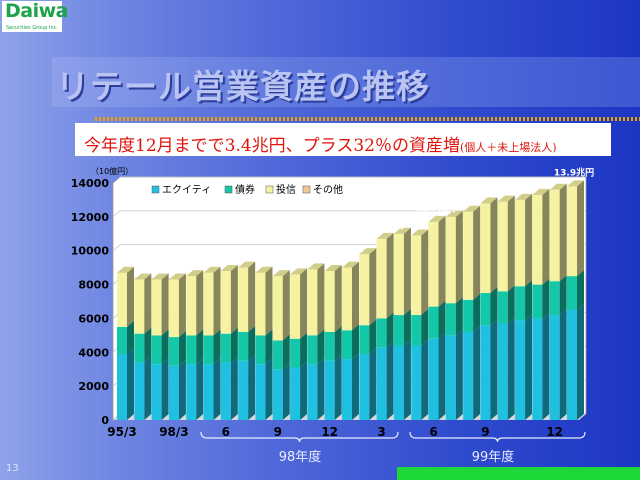 The image size is (640, 480). I want to click on y-tick-label: 12000, so click(90, 217).